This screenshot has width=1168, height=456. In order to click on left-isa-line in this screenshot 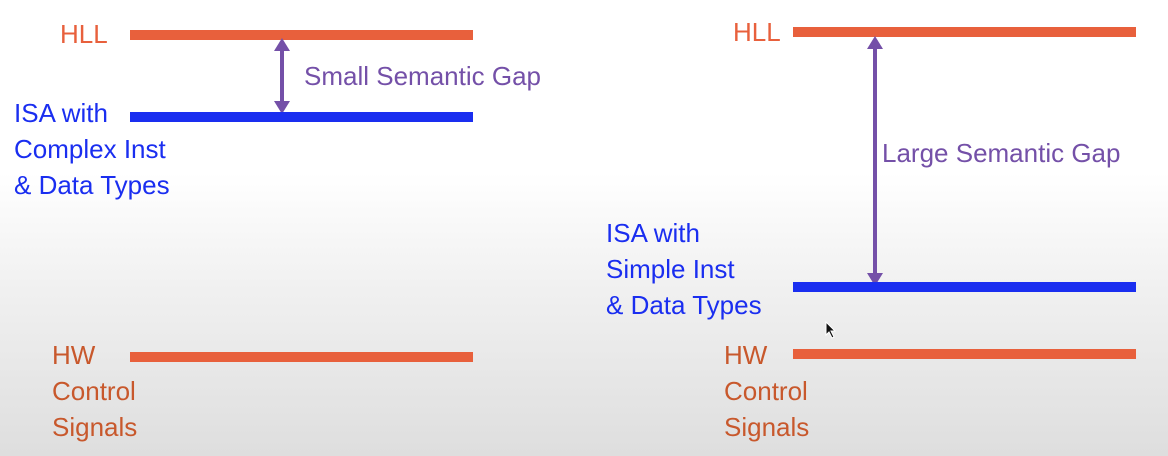, I will do `click(301, 117)`.